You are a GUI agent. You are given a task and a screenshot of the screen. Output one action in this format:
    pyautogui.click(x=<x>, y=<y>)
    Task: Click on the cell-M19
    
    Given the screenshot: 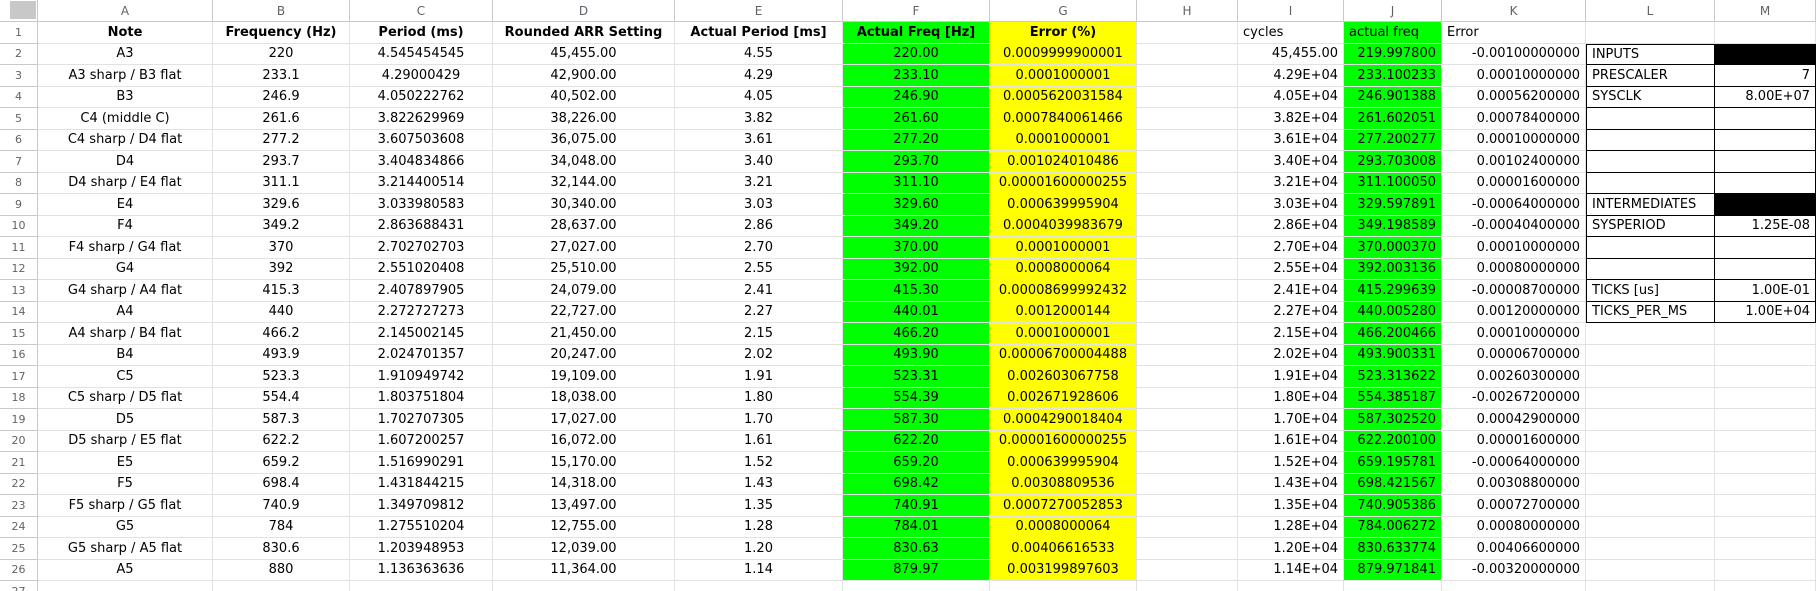 What is the action you would take?
    pyautogui.click(x=1765, y=420)
    